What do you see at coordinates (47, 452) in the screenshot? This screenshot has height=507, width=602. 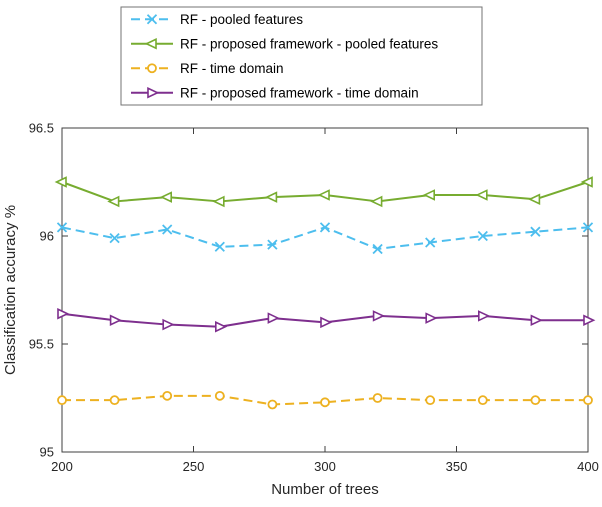 I see `y-tick-label: 95` at bounding box center [47, 452].